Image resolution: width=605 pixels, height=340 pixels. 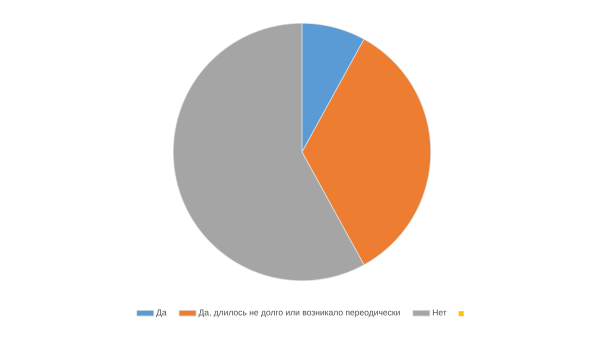 What do you see at coordinates (299, 314) in the screenshot?
I see `legend-label: Да, длилось не долго или возникало переодически` at bounding box center [299, 314].